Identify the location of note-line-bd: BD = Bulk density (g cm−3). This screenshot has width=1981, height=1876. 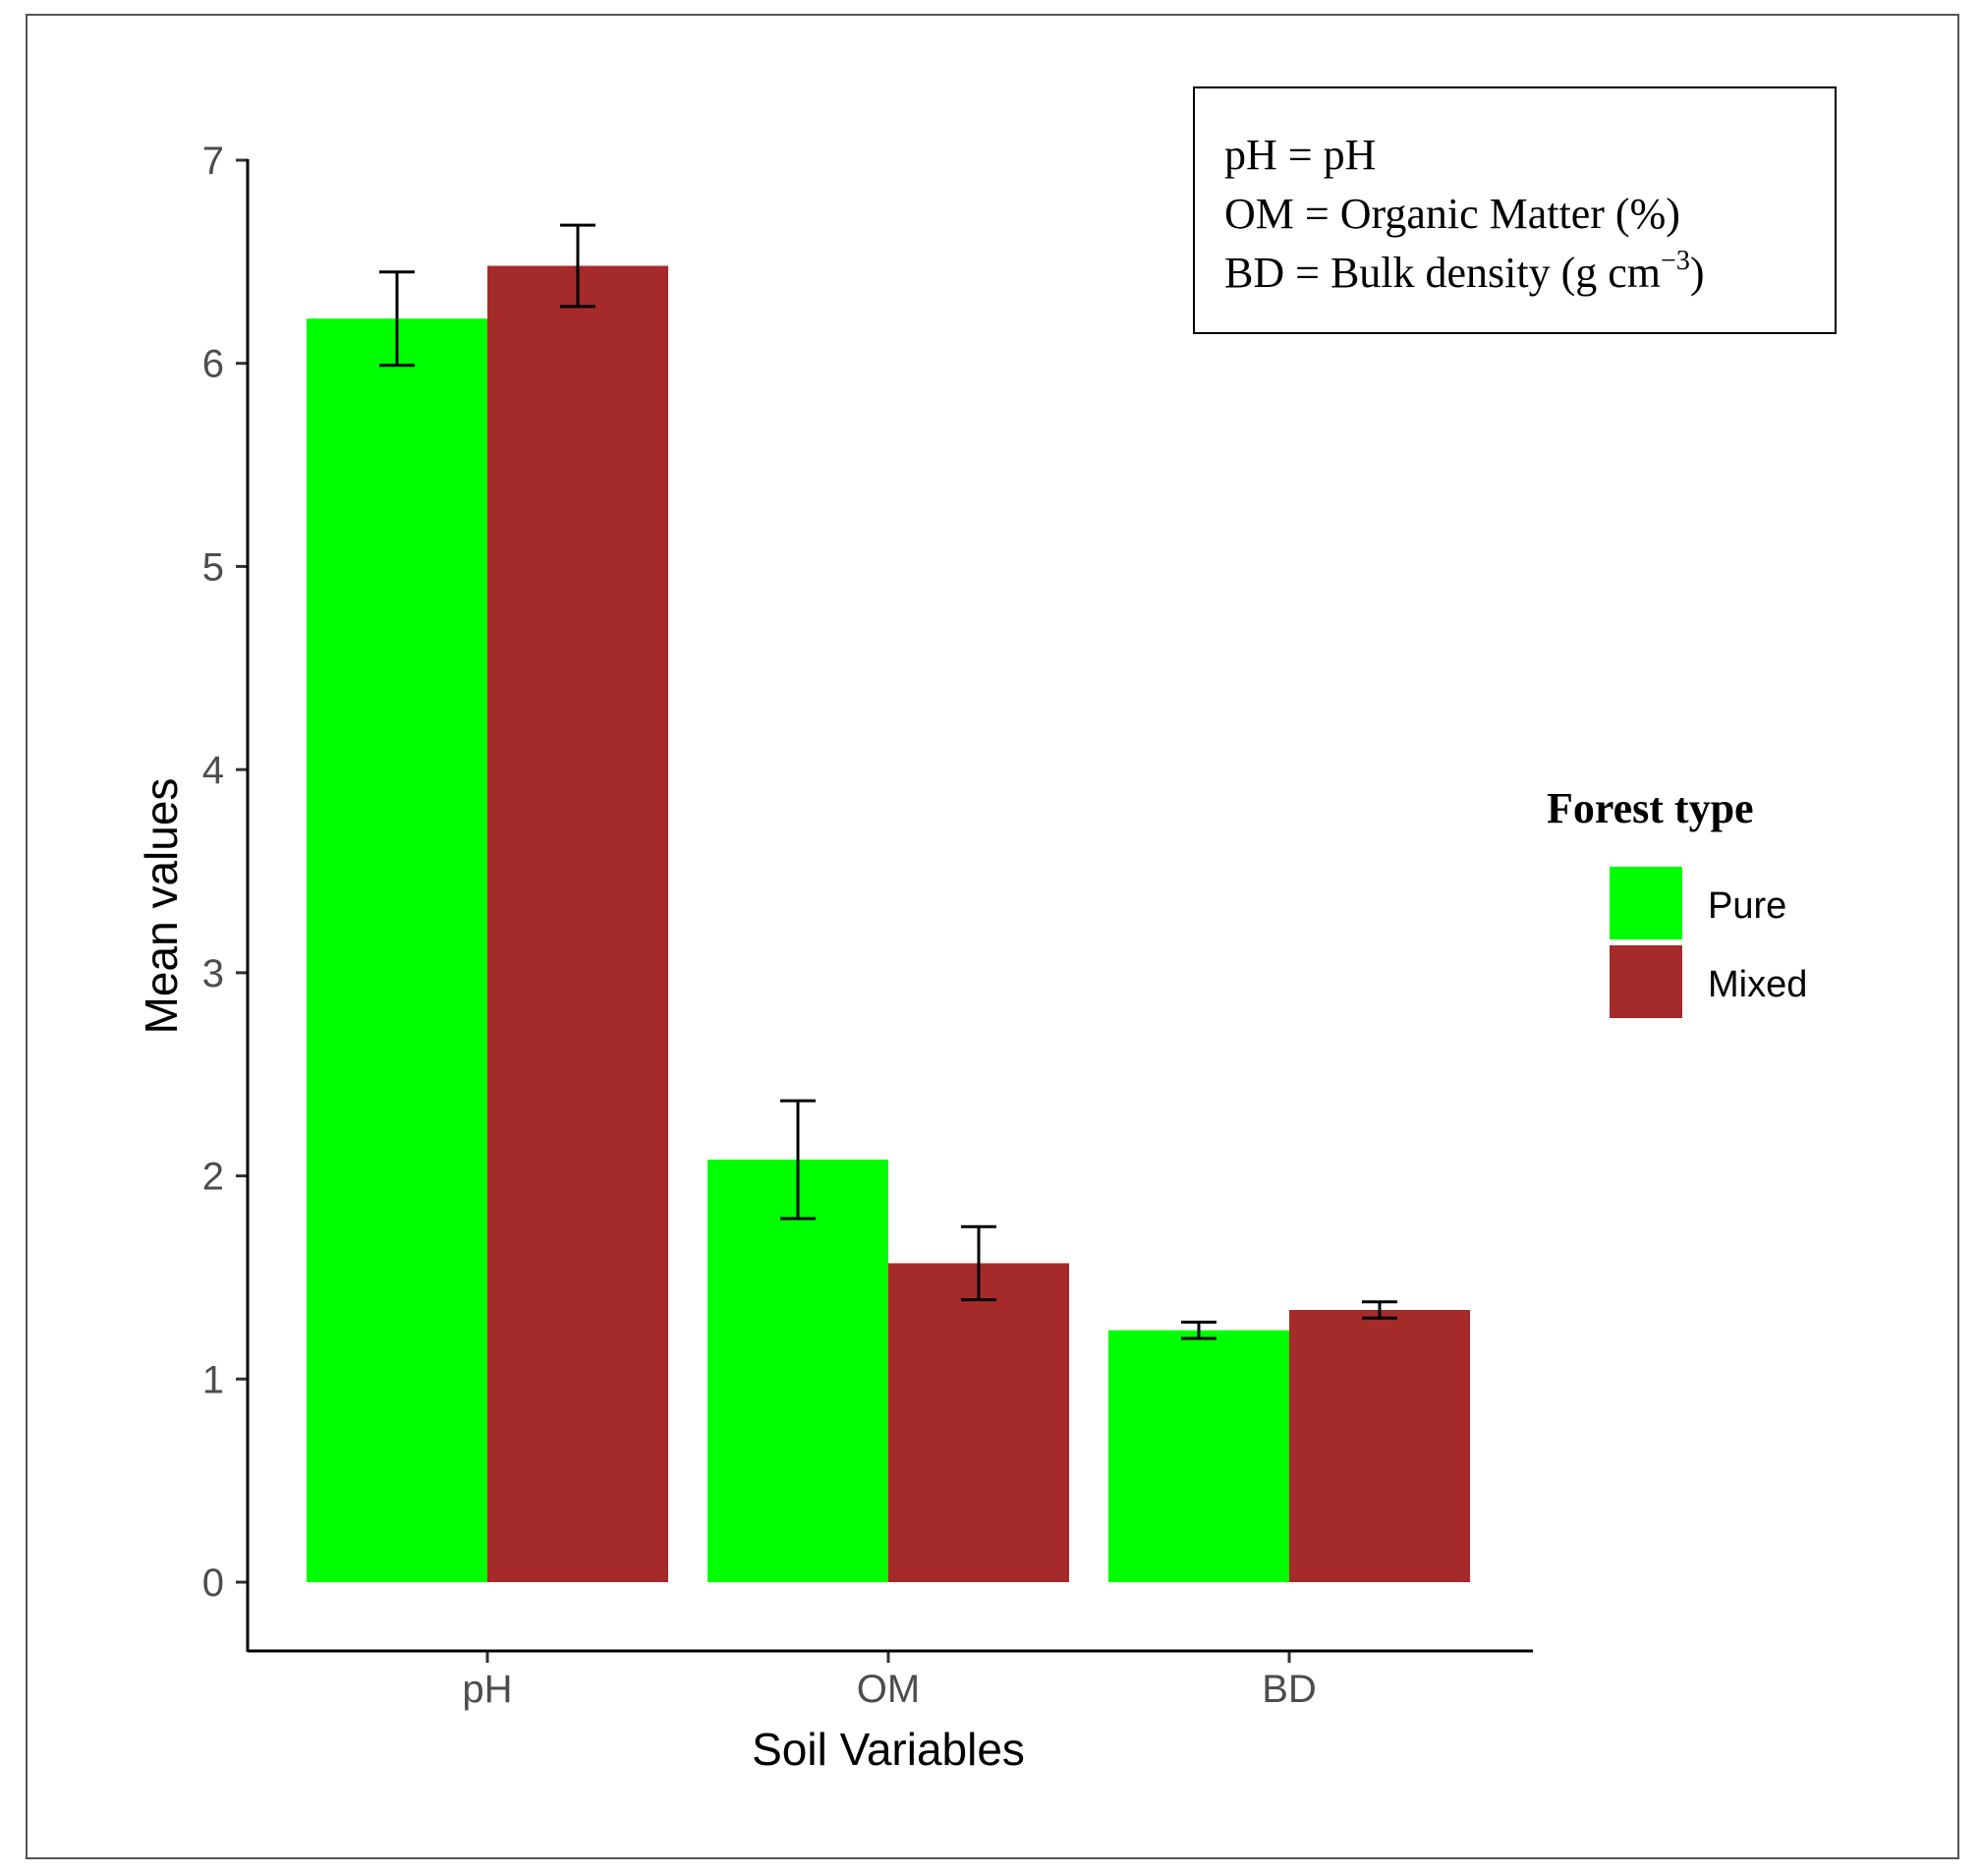
(1464, 271).